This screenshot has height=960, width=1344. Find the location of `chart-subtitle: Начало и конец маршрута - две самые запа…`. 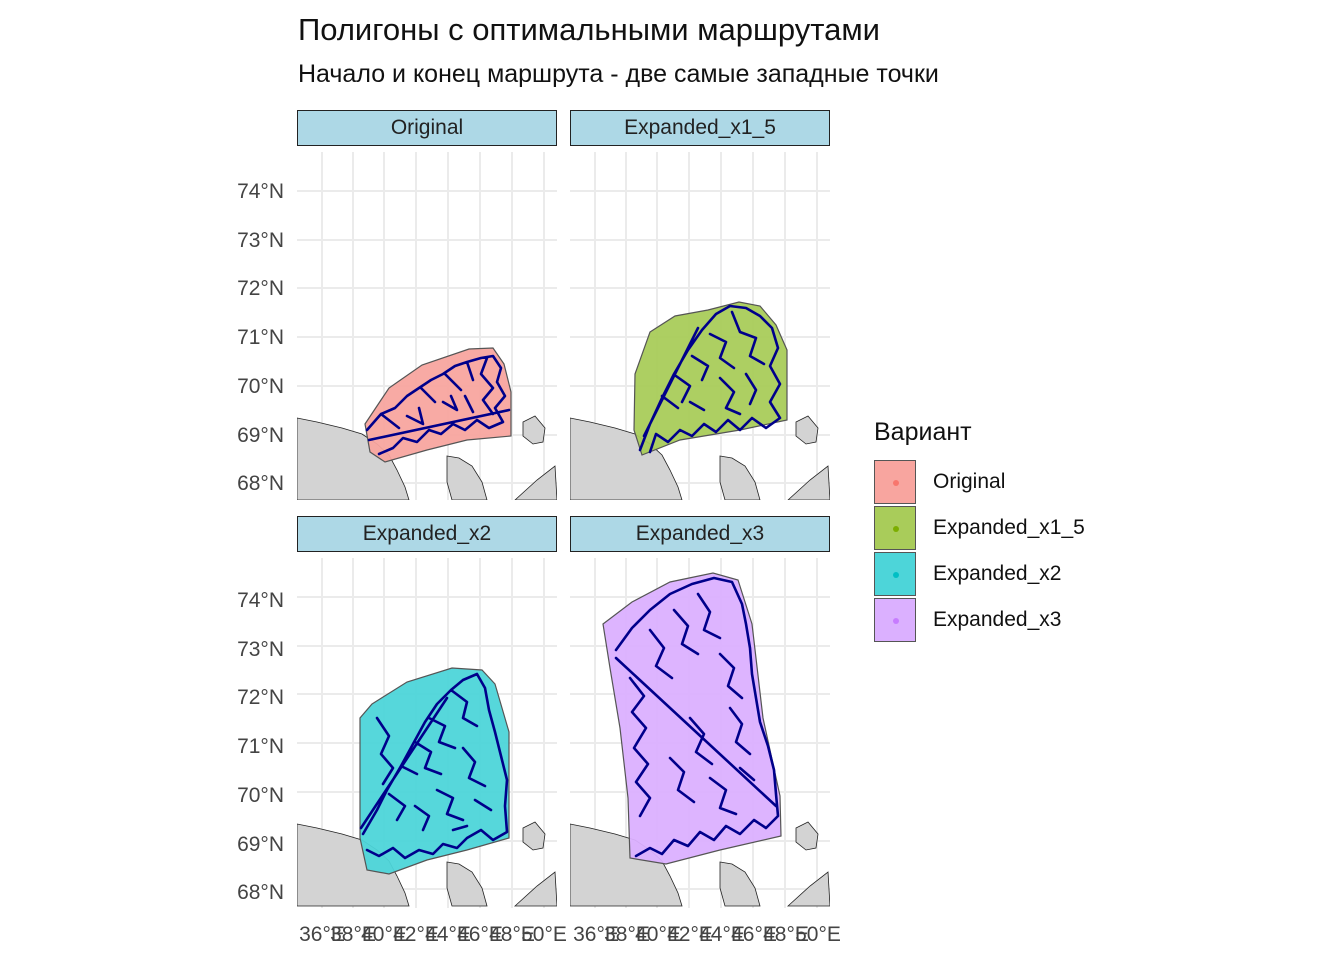

chart-subtitle: Начало и конец маршрута - две самые запа… is located at coordinates (618, 74).